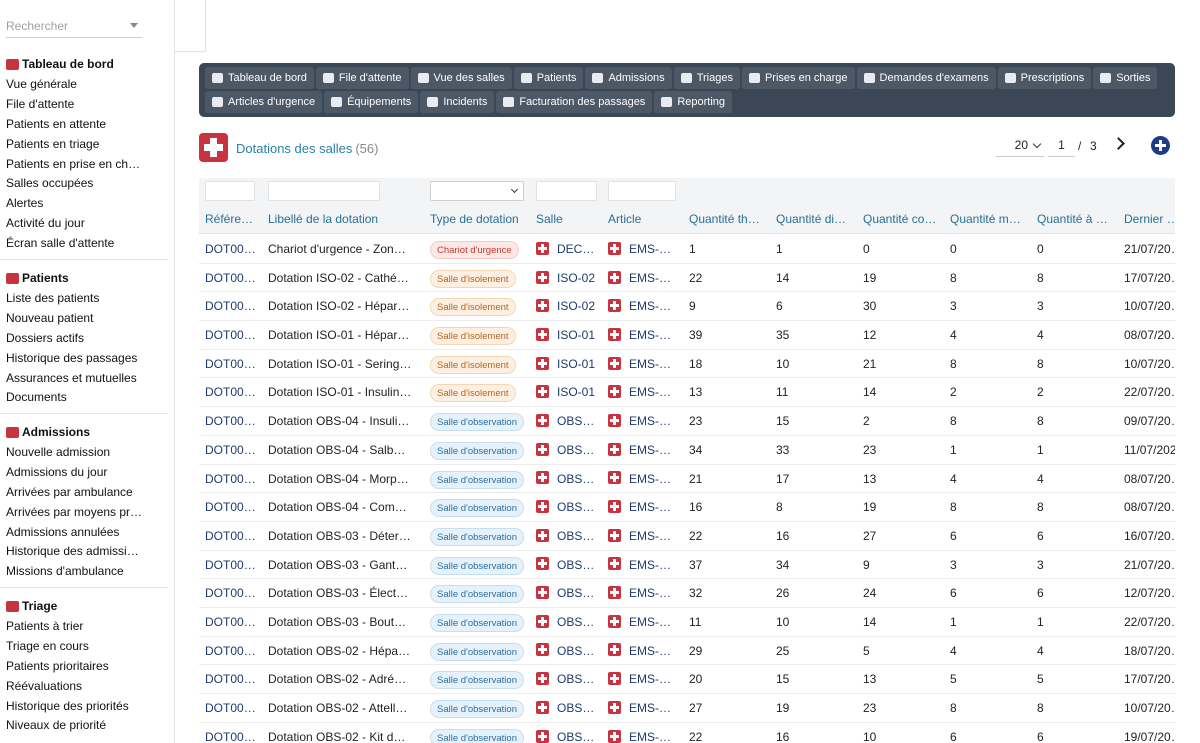 The height and width of the screenshot is (743, 1200). Describe the element at coordinates (798, 78) in the screenshot. I see `toolbar-button: Prises en charge` at that location.